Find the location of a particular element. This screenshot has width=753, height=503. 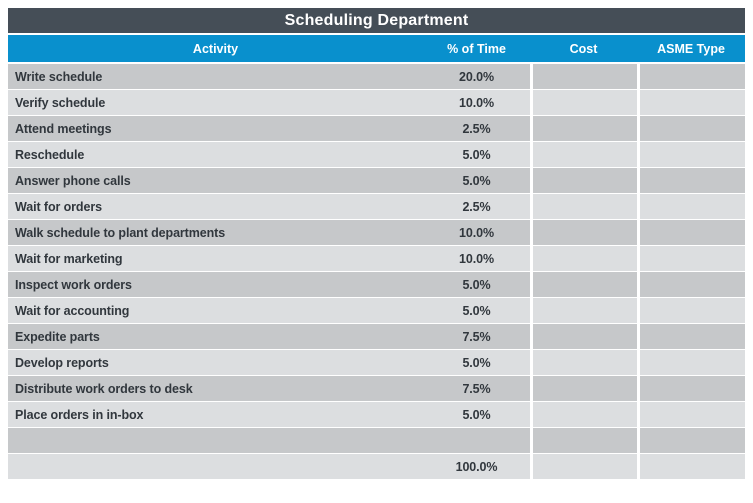

column-header-pct-of-time: % of Time is located at coordinates (476, 48).